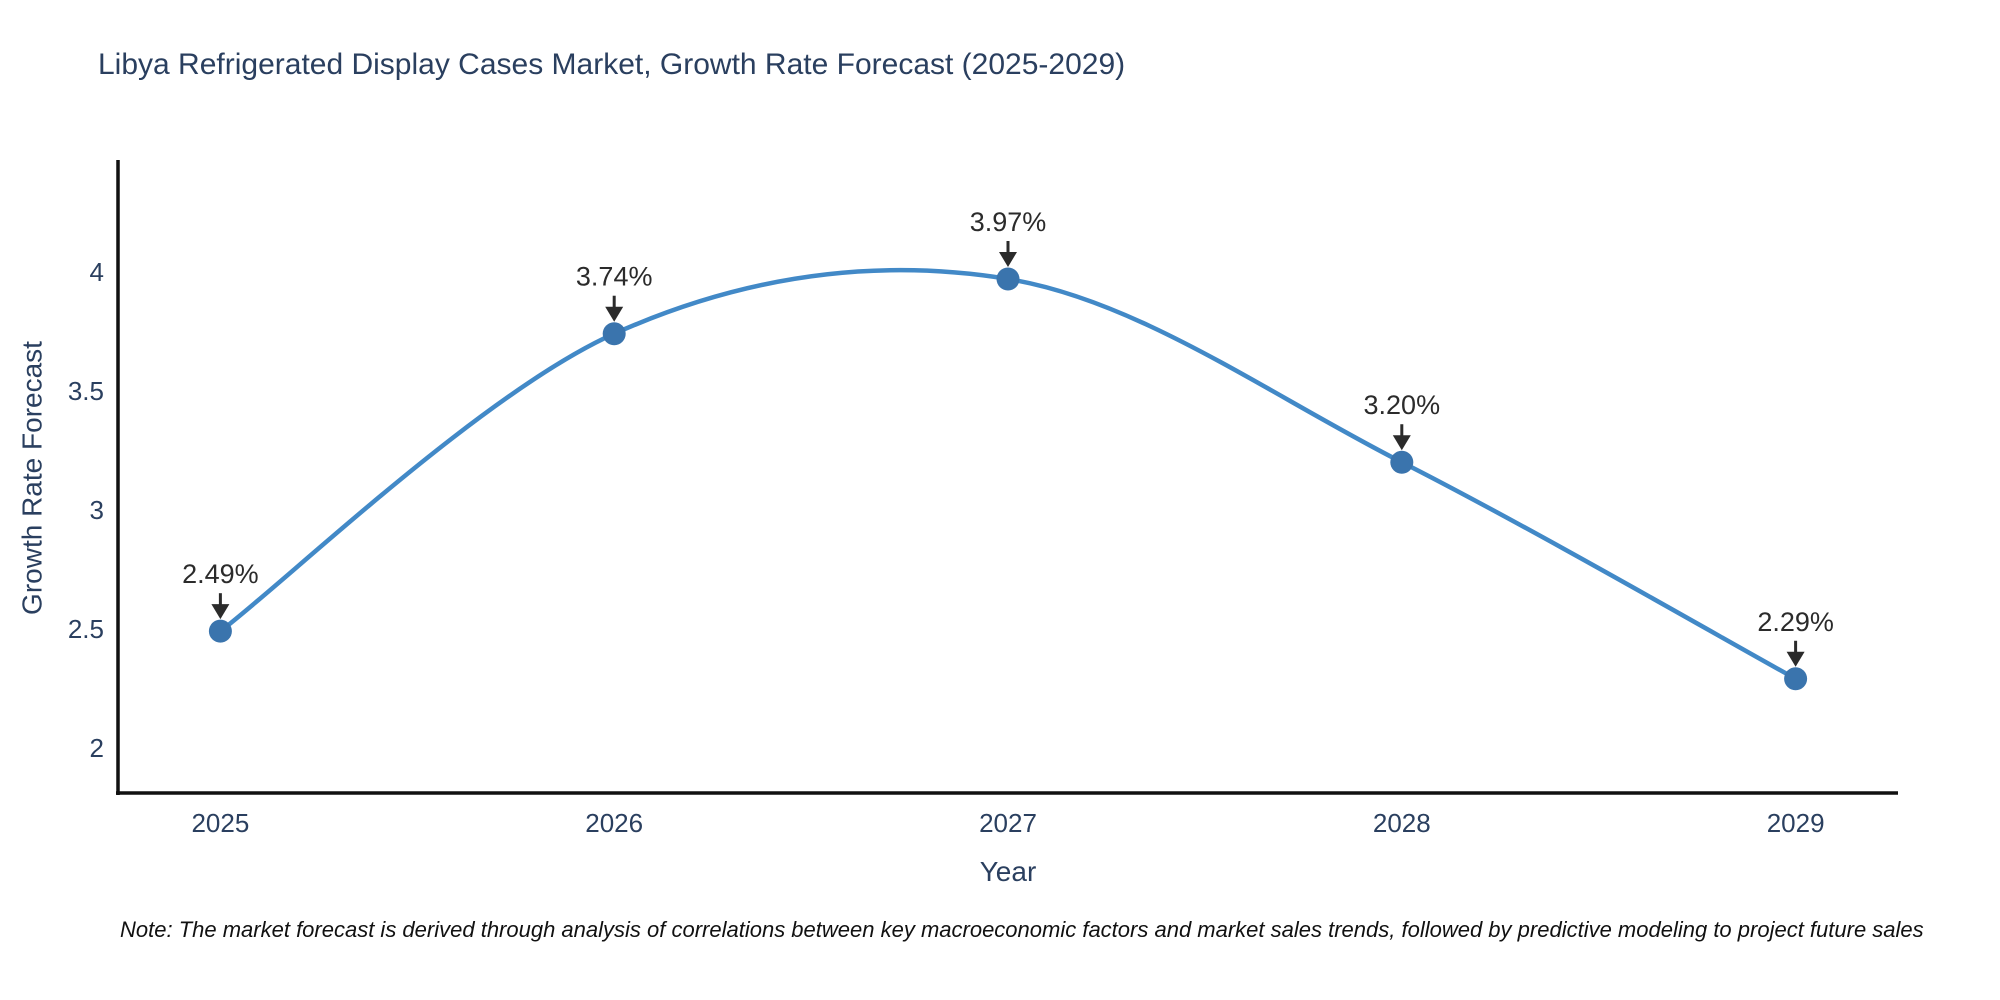  Describe the element at coordinates (220, 823) in the screenshot. I see `x-tick-label: 2025` at that location.